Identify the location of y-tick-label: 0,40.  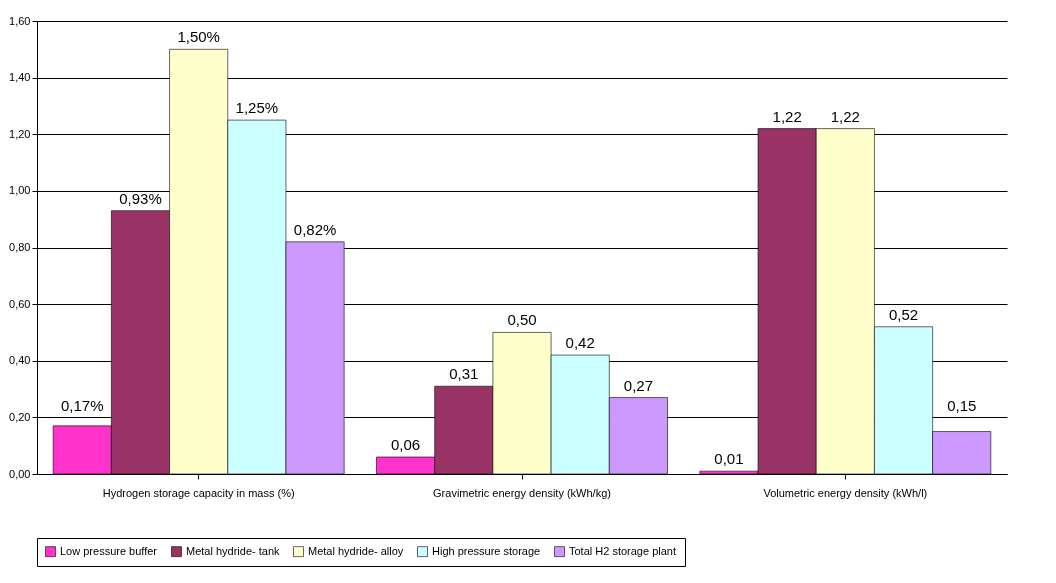
(20, 360).